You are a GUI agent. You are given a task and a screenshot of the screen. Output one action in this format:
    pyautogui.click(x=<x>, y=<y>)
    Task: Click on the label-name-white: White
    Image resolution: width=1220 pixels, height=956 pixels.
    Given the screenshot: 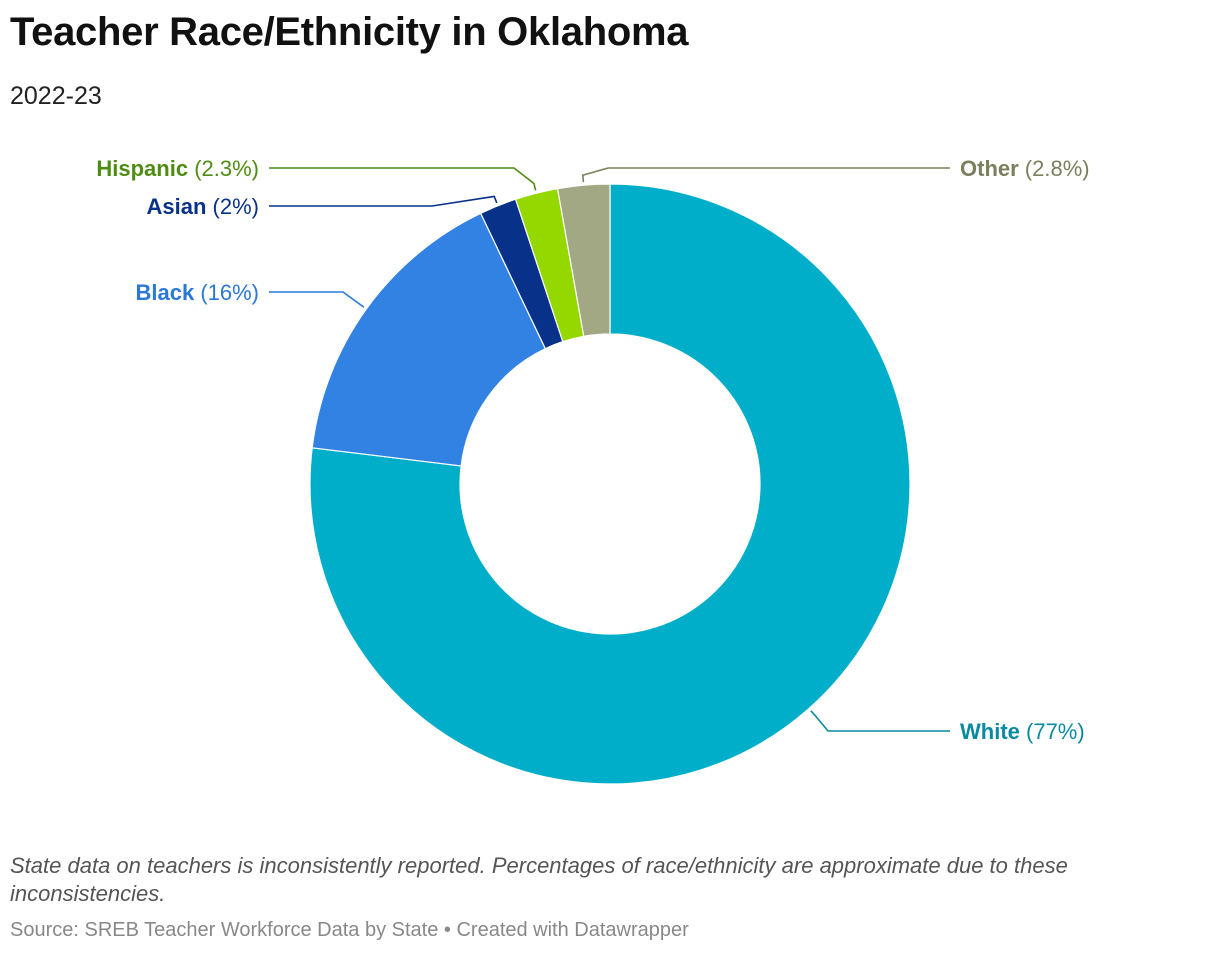 What is the action you would take?
    pyautogui.click(x=990, y=731)
    